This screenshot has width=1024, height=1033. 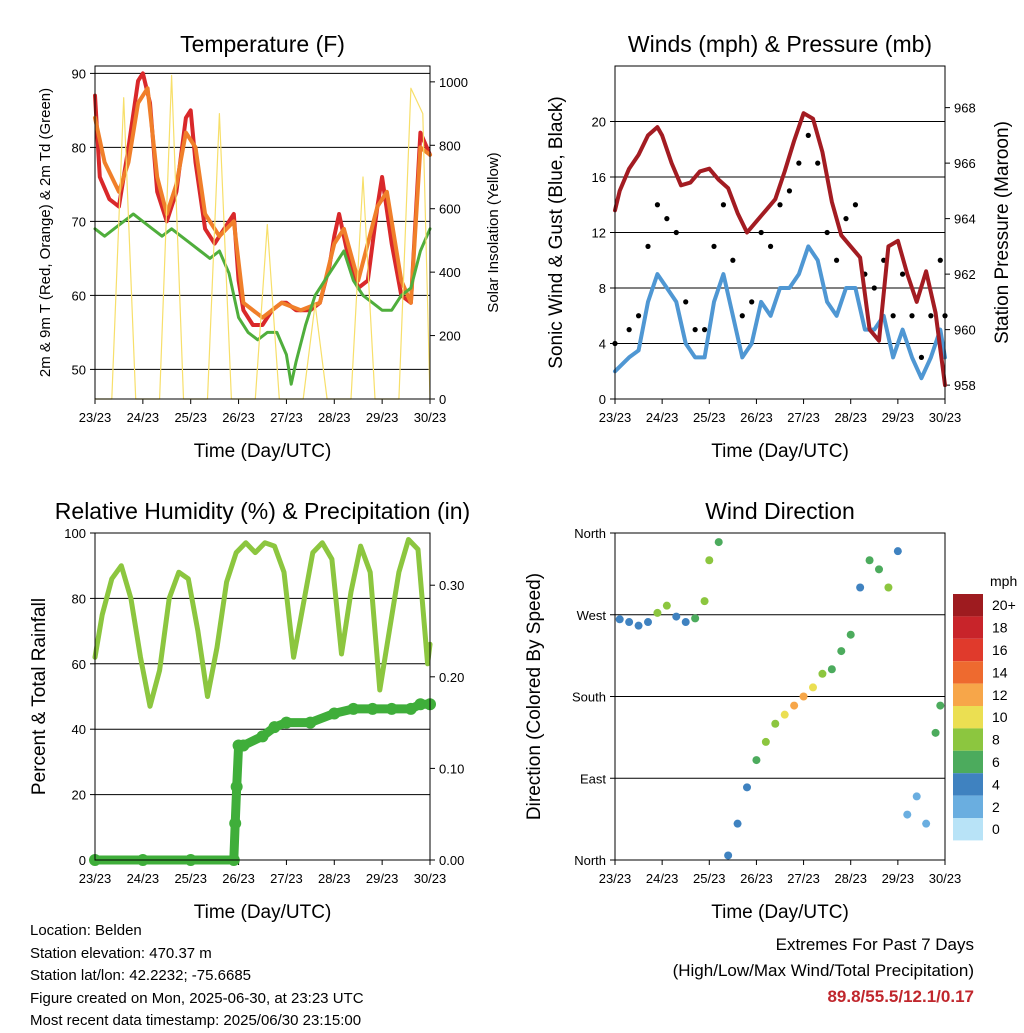 I want to click on temperature-frame, so click(x=262, y=232).